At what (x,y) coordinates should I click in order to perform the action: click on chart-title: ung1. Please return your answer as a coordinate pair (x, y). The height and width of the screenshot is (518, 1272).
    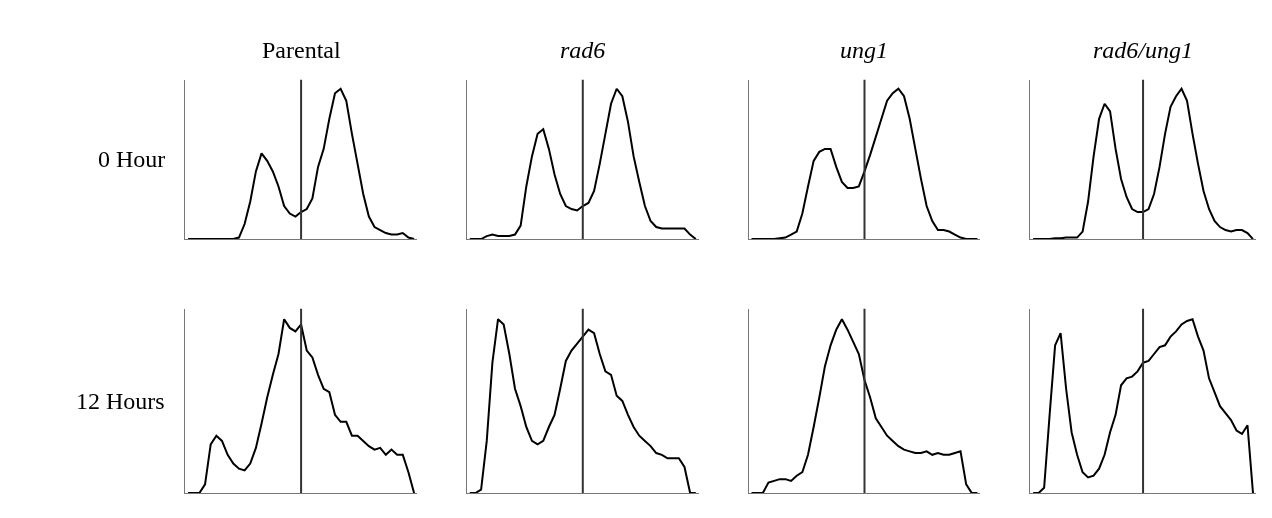
    Looking at the image, I should click on (864, 50).